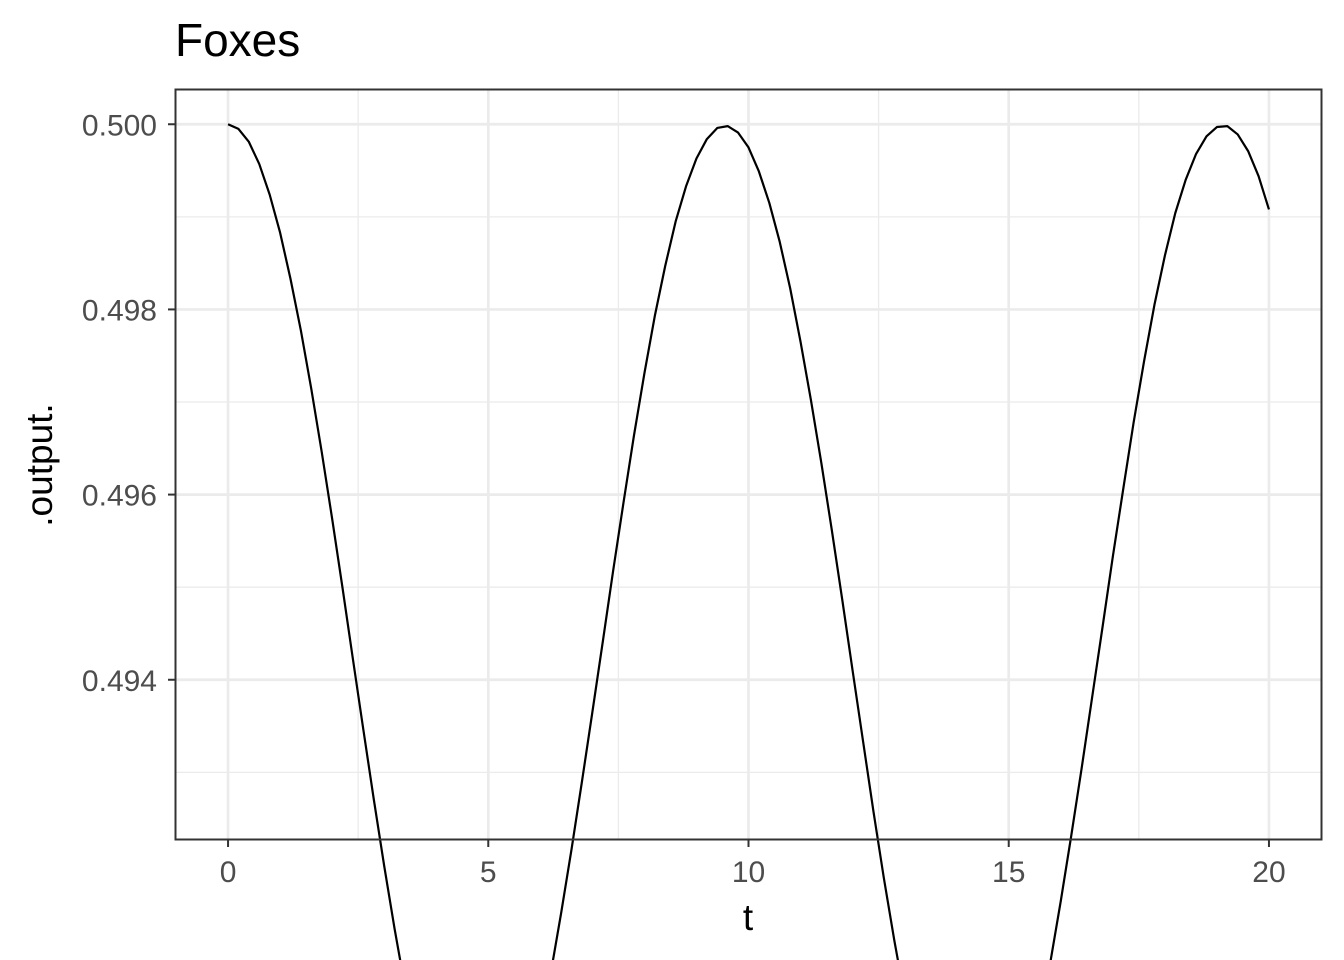 Image resolution: width=1344 pixels, height=960 pixels. Describe the element at coordinates (488, 872) in the screenshot. I see `x-tick-label-1: 5` at that location.